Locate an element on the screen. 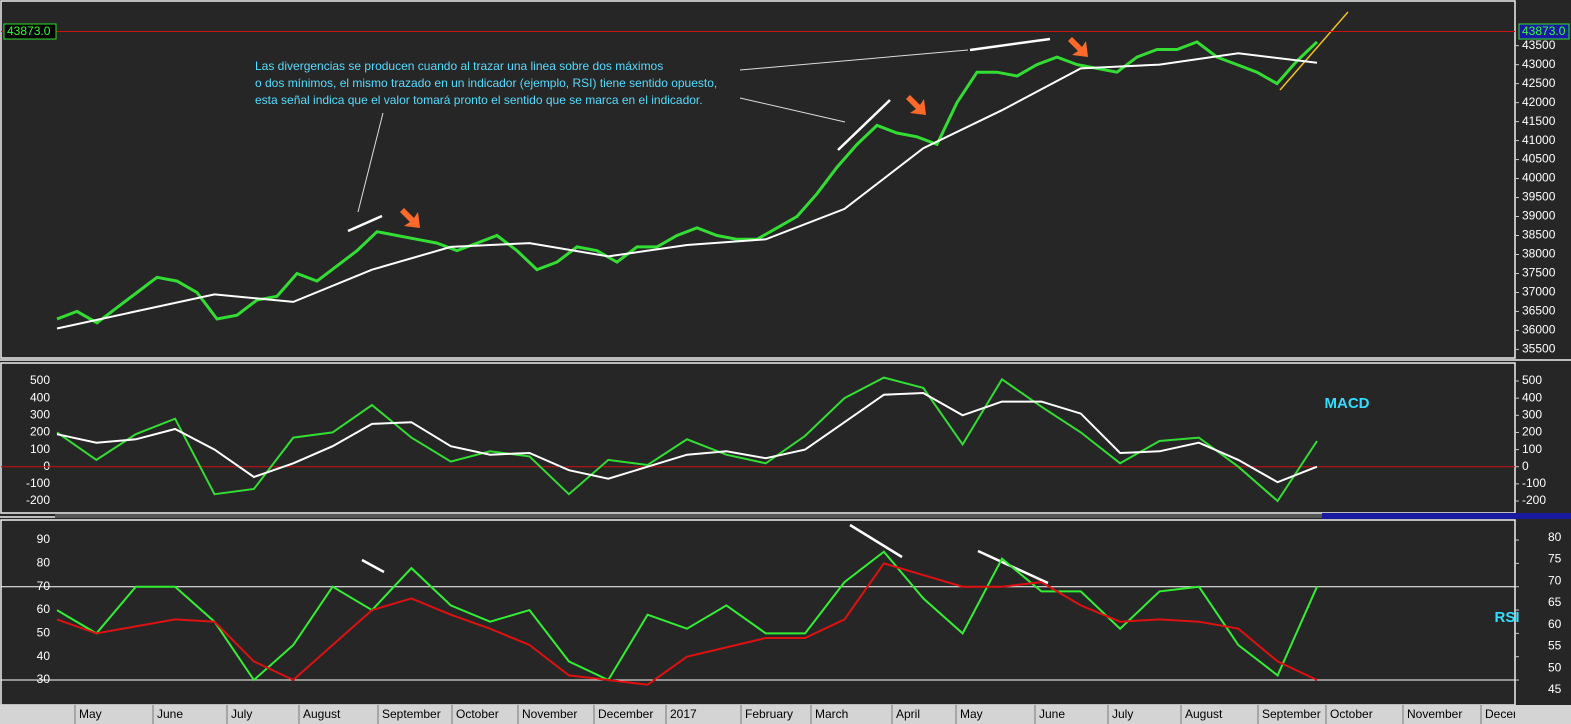 The height and width of the screenshot is (724, 1571). y2-tick-label: 80 is located at coordinates (1555, 537).